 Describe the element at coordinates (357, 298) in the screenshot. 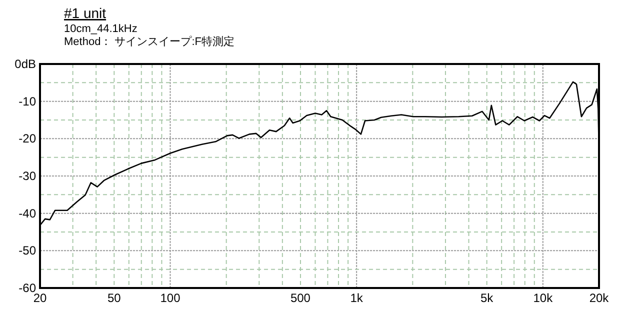

I see `x-tick-label: 1k` at that location.